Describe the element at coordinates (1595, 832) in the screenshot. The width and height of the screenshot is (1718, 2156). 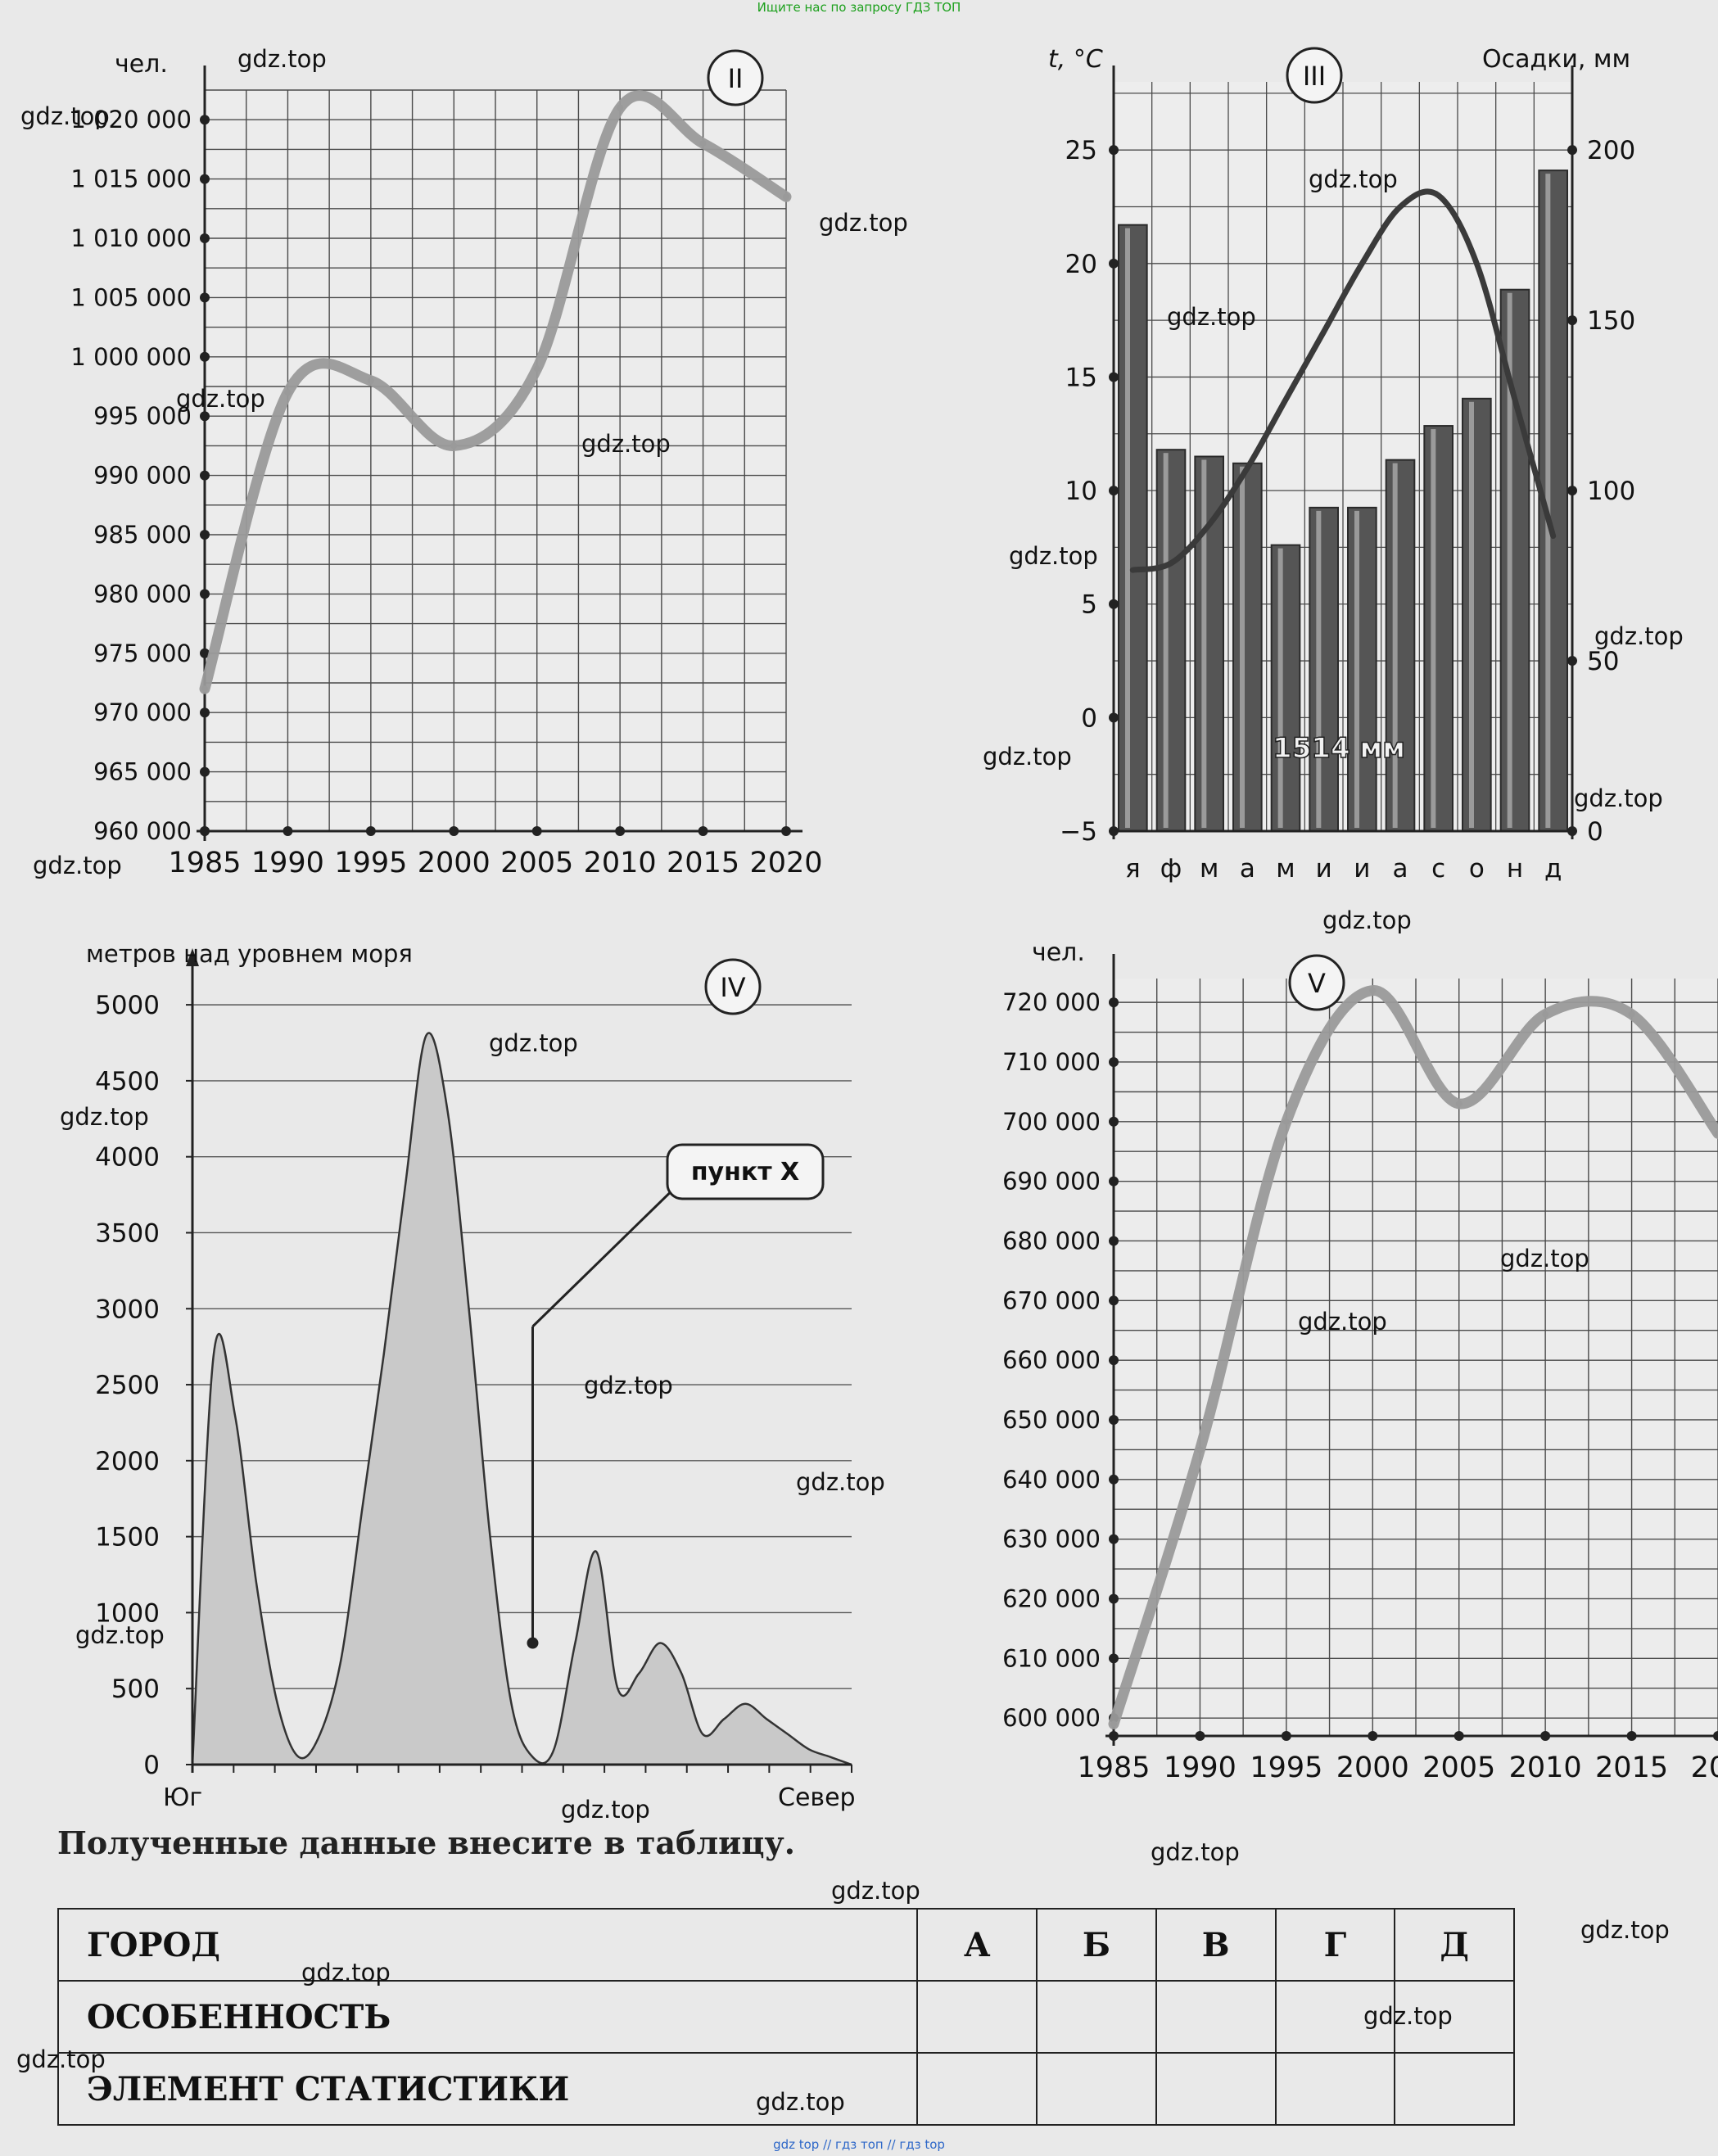
I see `y-tick-label-right: 0` at that location.